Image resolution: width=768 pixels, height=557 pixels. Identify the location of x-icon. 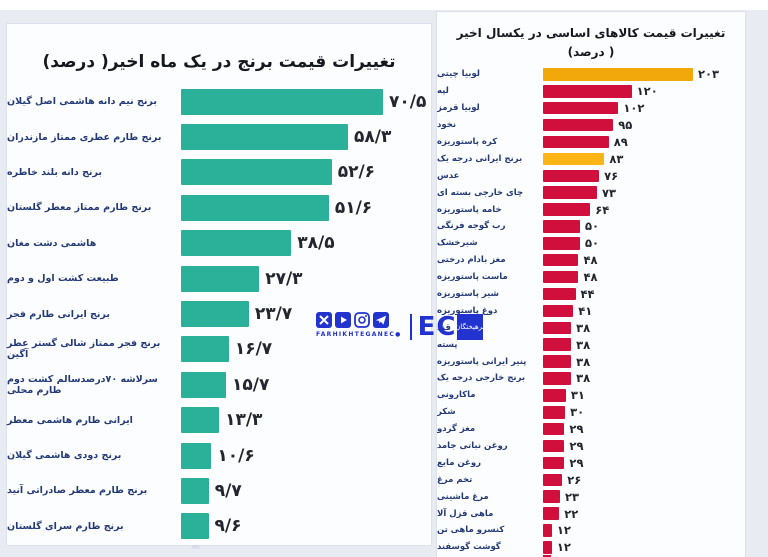
(324, 320).